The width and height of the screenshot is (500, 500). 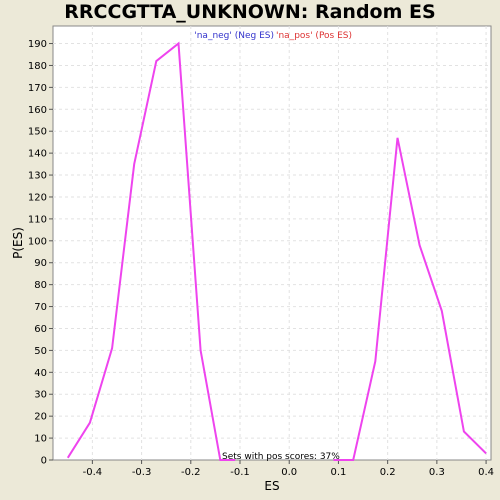 What do you see at coordinates (338, 472) in the screenshot?
I see `x-tick-label: 0.1` at bounding box center [338, 472].